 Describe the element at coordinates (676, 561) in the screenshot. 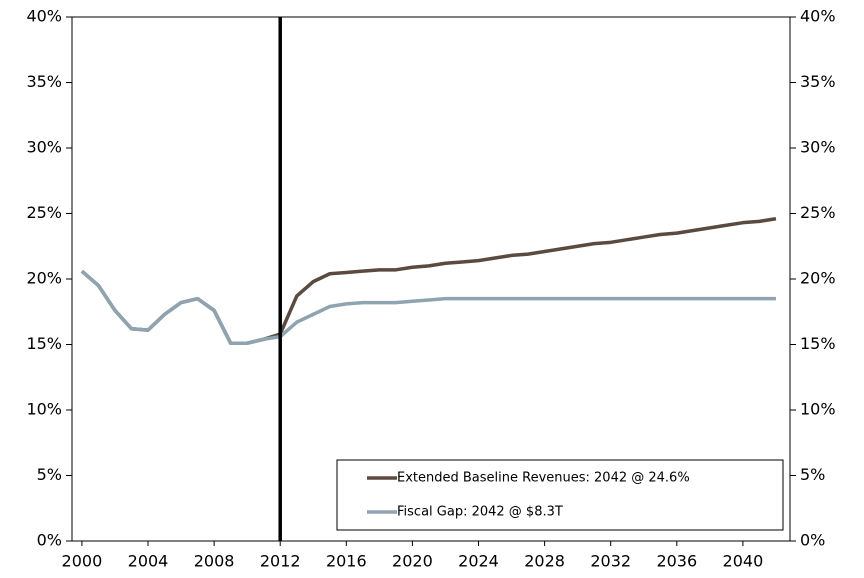

I see `x-tick-label: 2036` at that location.